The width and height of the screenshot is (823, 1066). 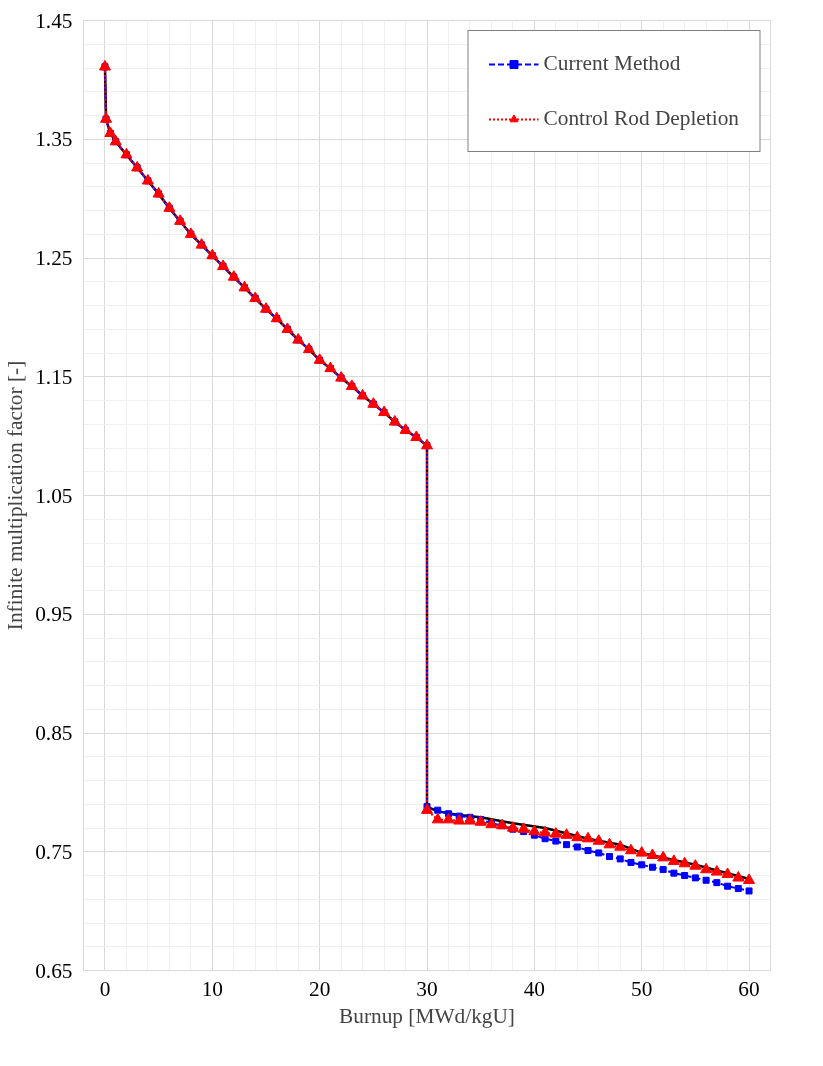 What do you see at coordinates (54, 139) in the screenshot?
I see `y-tick-label: 1.35` at bounding box center [54, 139].